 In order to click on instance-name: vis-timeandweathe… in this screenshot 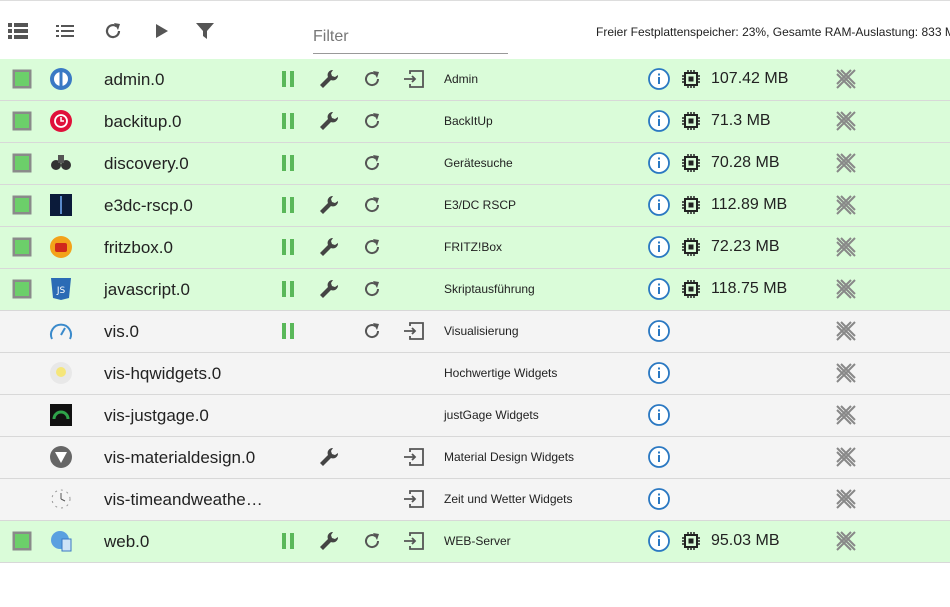, I will do `click(183, 499)`.